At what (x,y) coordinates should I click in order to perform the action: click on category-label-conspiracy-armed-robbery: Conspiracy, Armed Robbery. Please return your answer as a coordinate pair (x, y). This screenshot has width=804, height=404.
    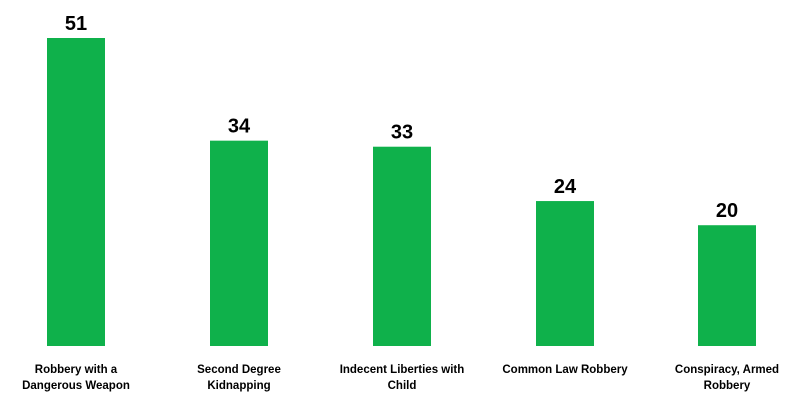
    Looking at the image, I should click on (727, 378).